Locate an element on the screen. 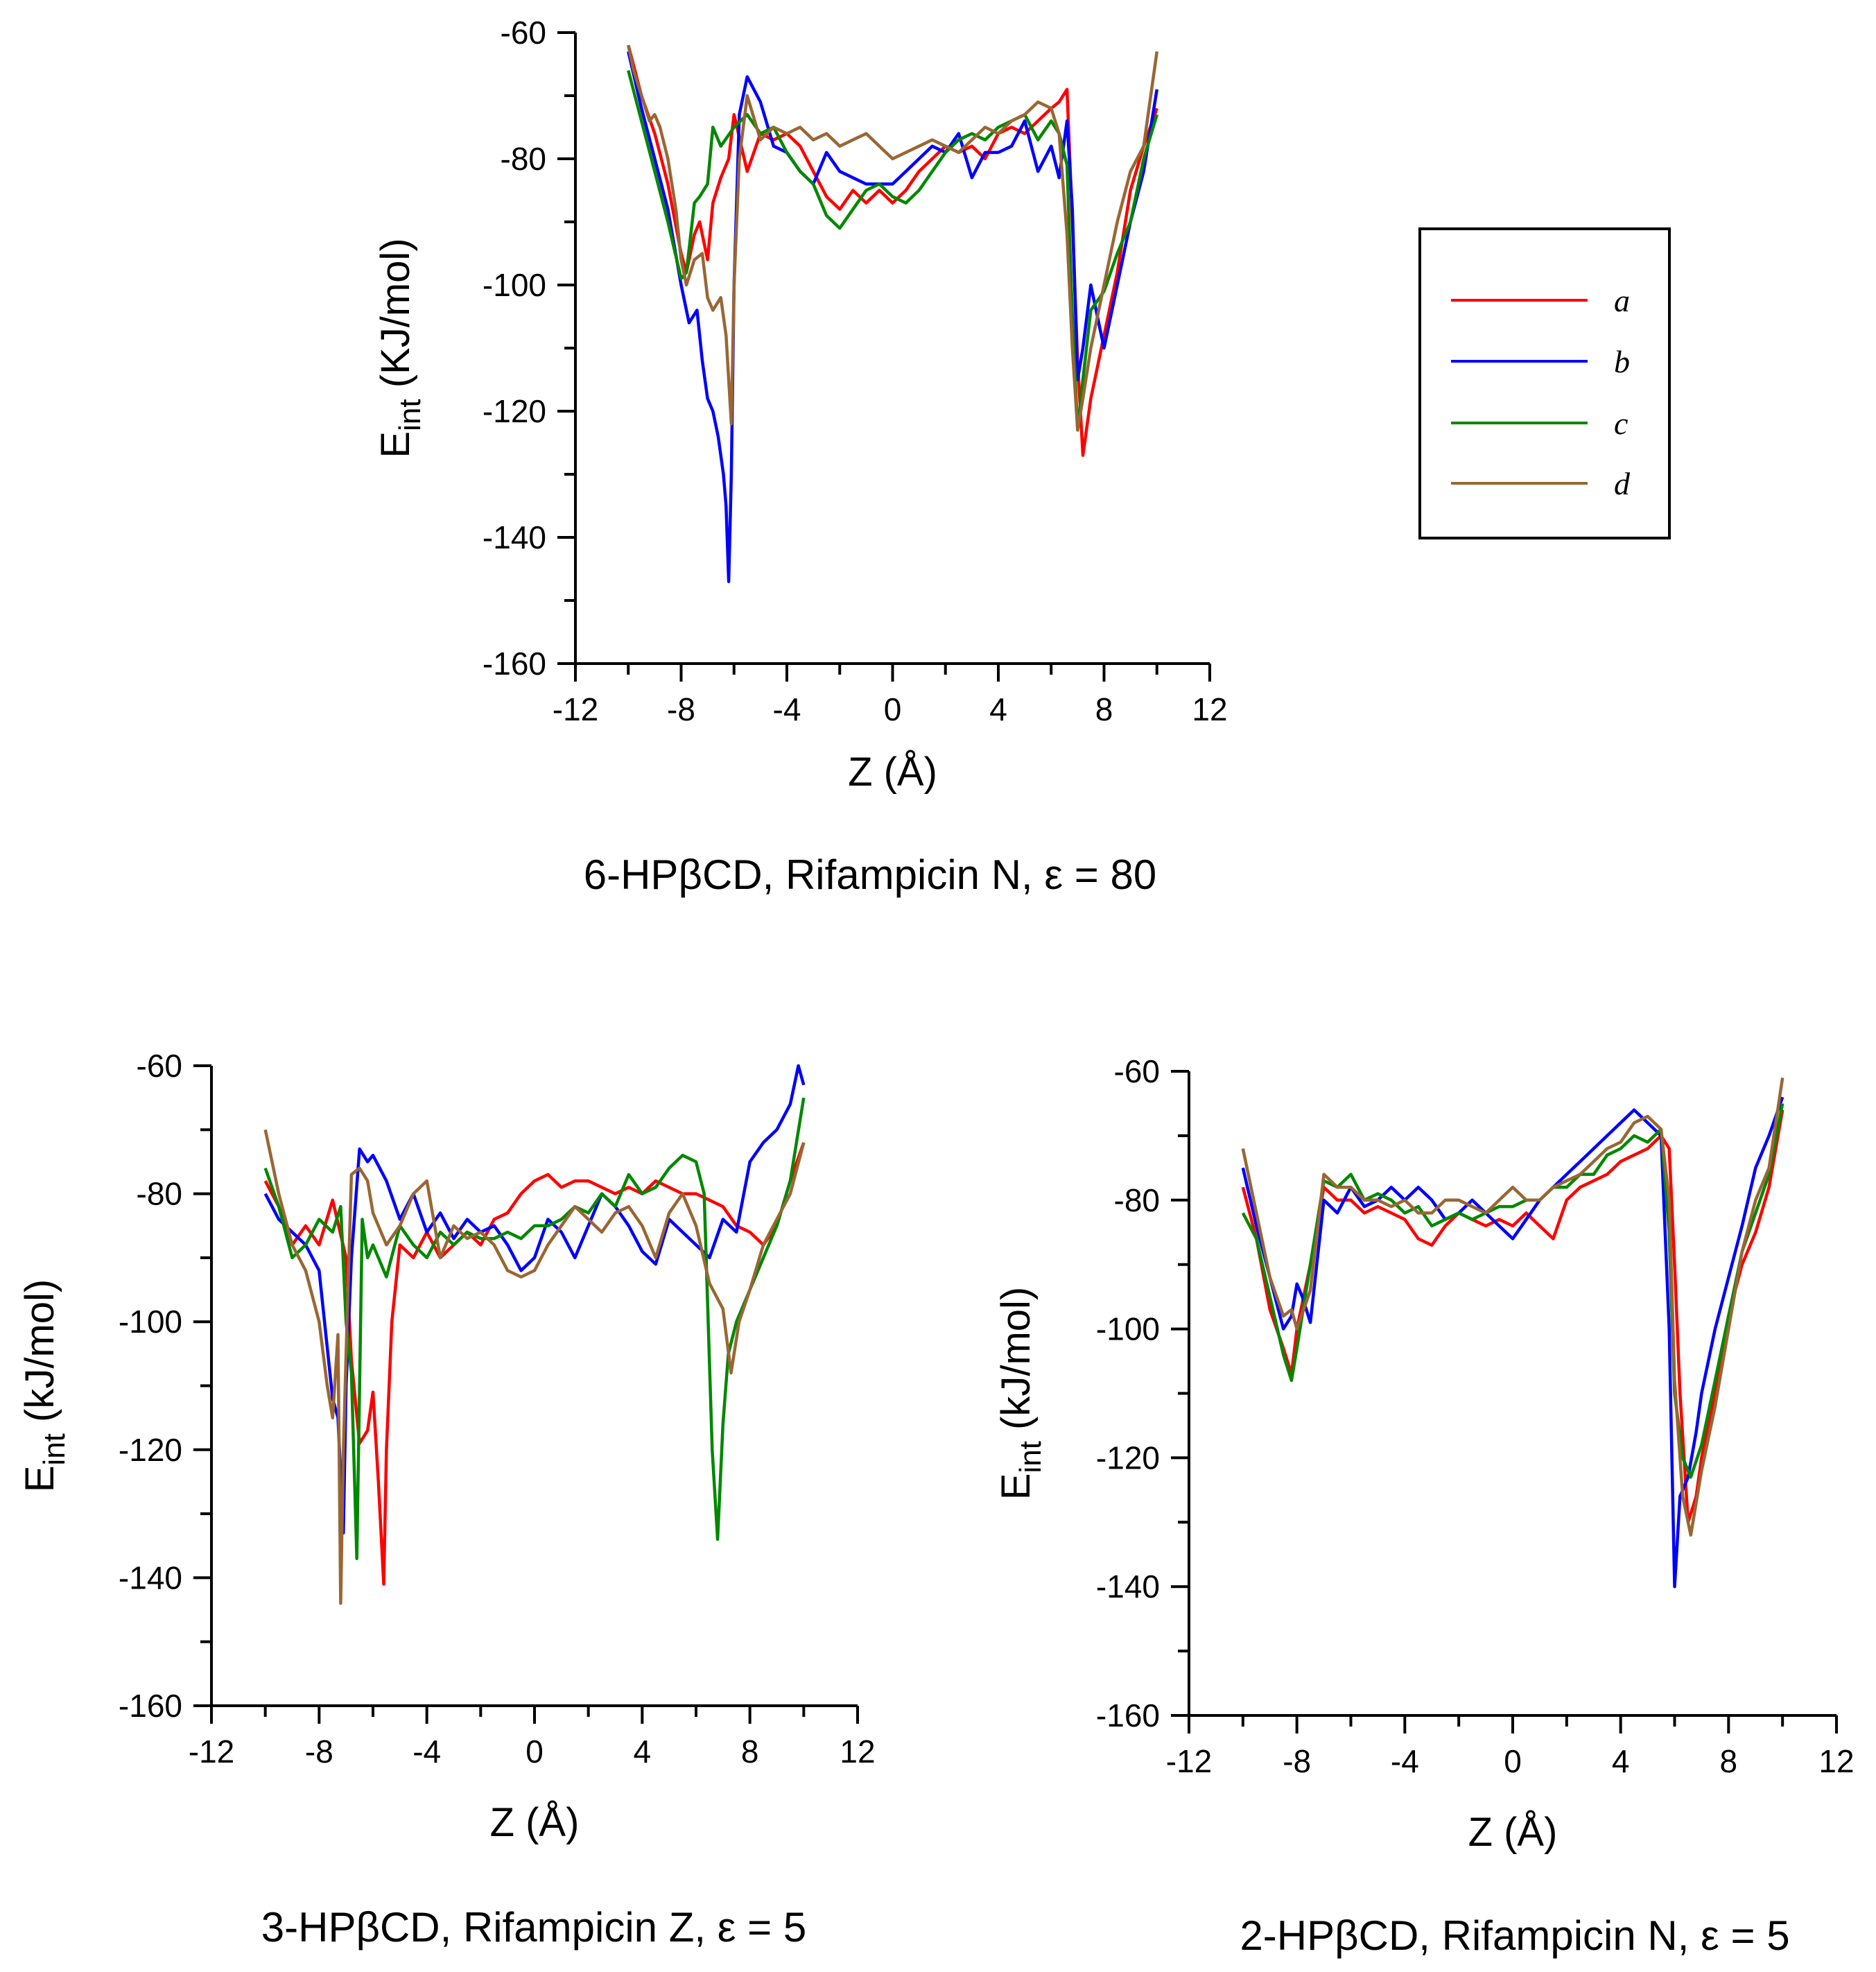  chart-caption: 3-HPβCD, Rifampicin Z, ε = 5 is located at coordinates (533, 1927).